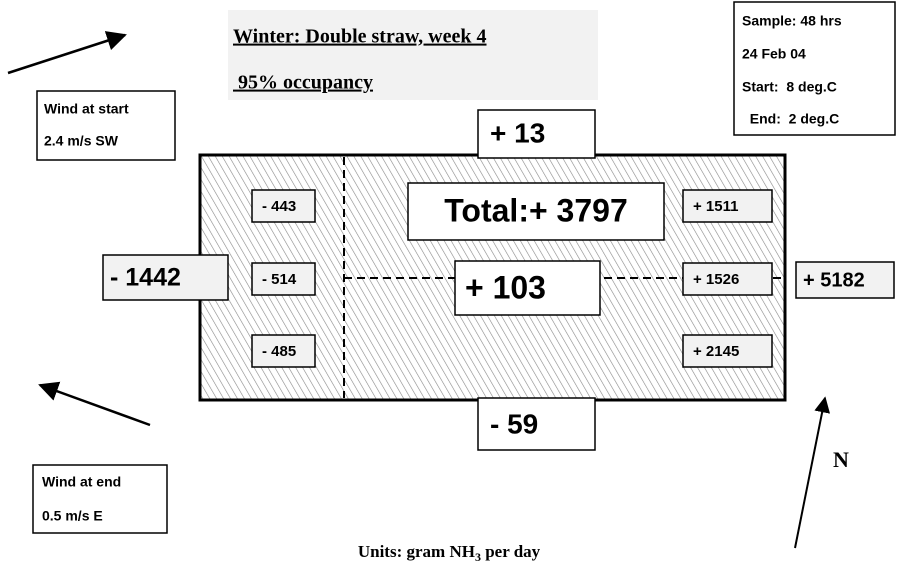 The image size is (899, 574). I want to click on wind-end-box, so click(100, 499).